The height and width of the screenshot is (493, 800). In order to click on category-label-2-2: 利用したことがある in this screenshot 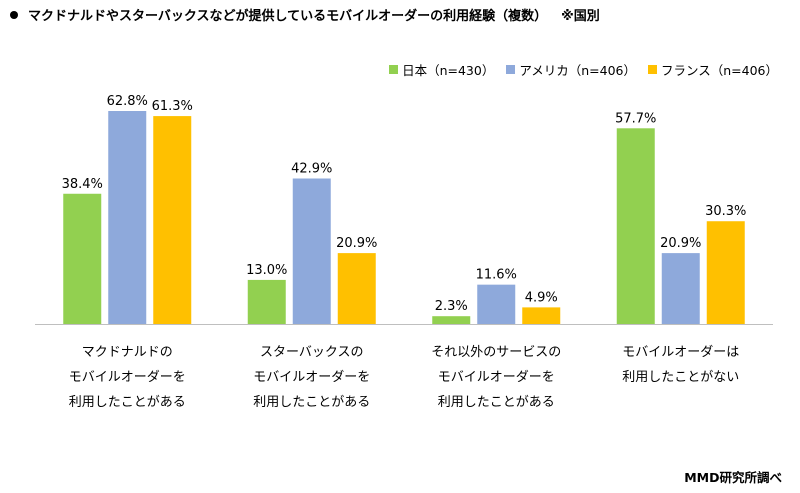, I will do `click(496, 402)`.